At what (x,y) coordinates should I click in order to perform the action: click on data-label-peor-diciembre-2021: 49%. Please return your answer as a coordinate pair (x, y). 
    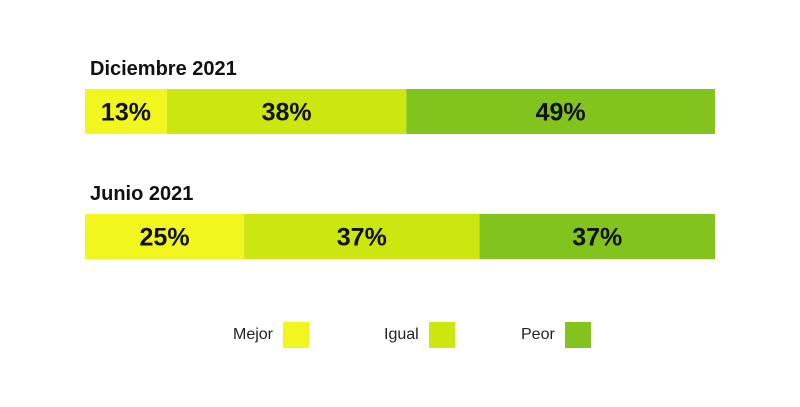
    Looking at the image, I should click on (561, 113).